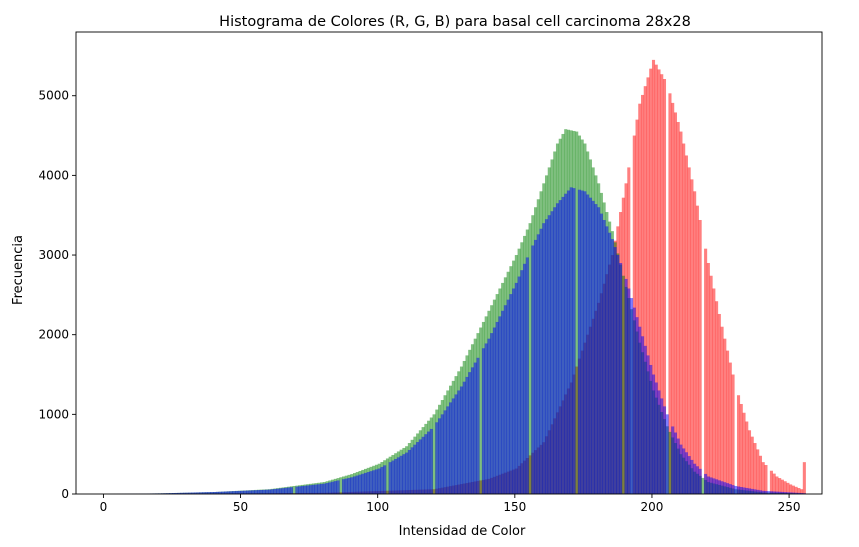 This screenshot has width=859, height=547. What do you see at coordinates (462, 531) in the screenshot?
I see `x-axis-label: Intensidad de Color` at bounding box center [462, 531].